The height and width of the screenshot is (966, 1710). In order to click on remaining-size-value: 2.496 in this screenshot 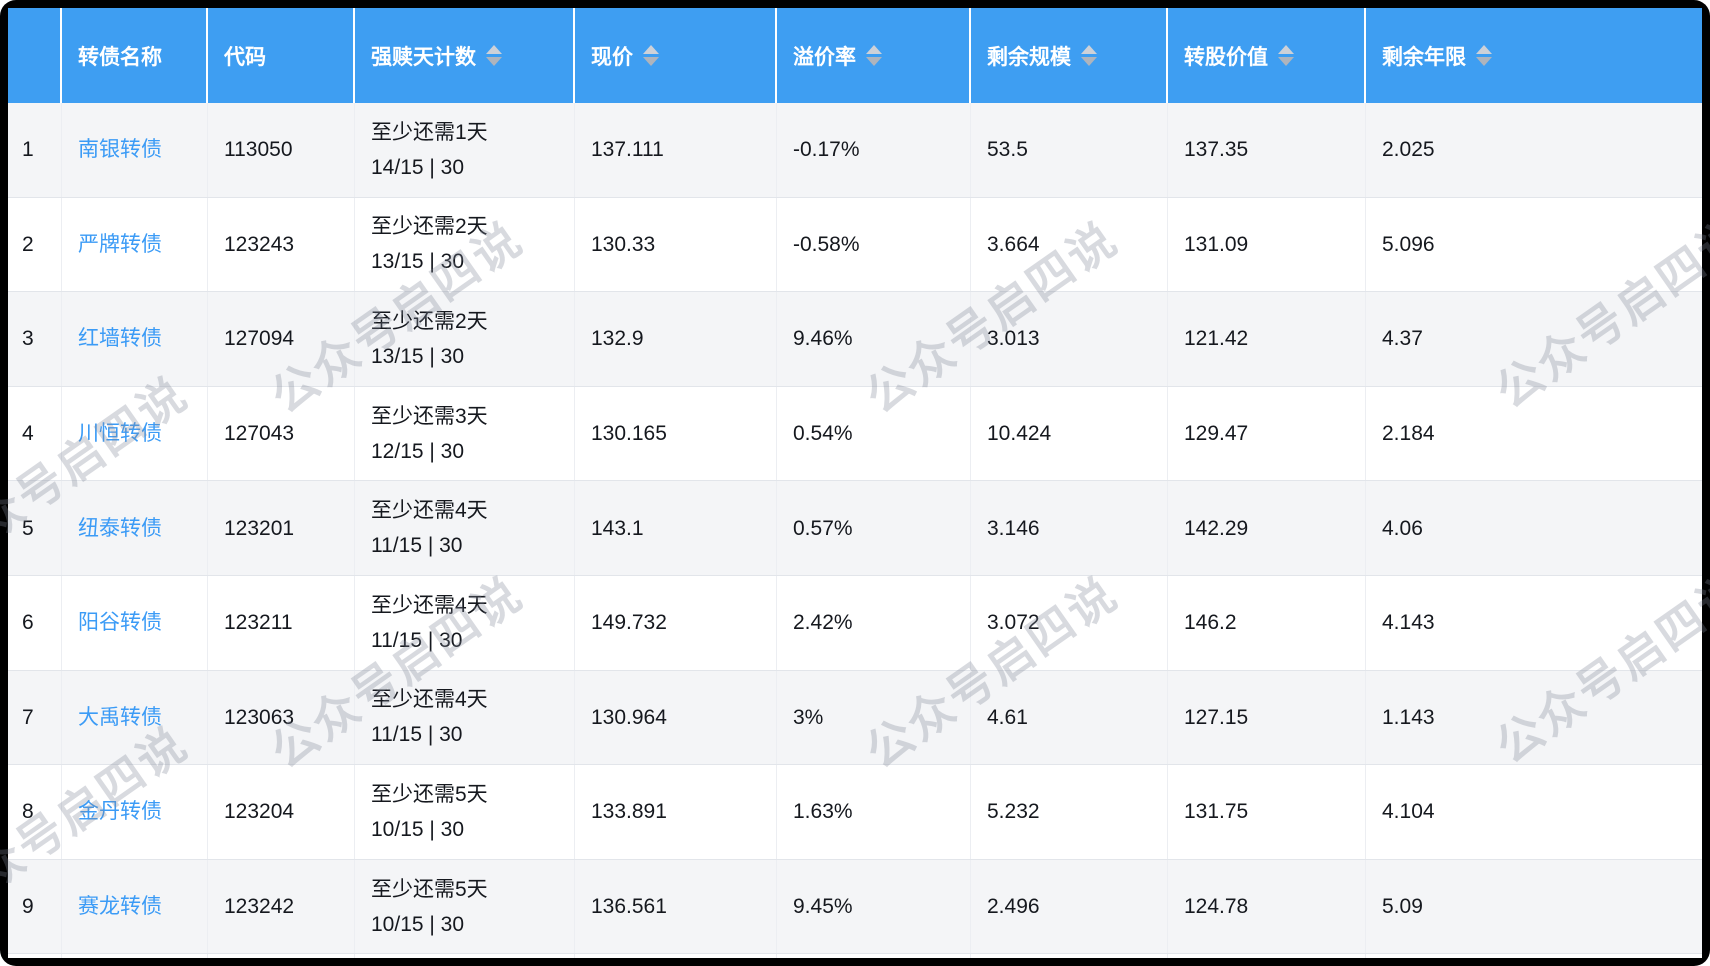, I will do `click(1013, 907)`.